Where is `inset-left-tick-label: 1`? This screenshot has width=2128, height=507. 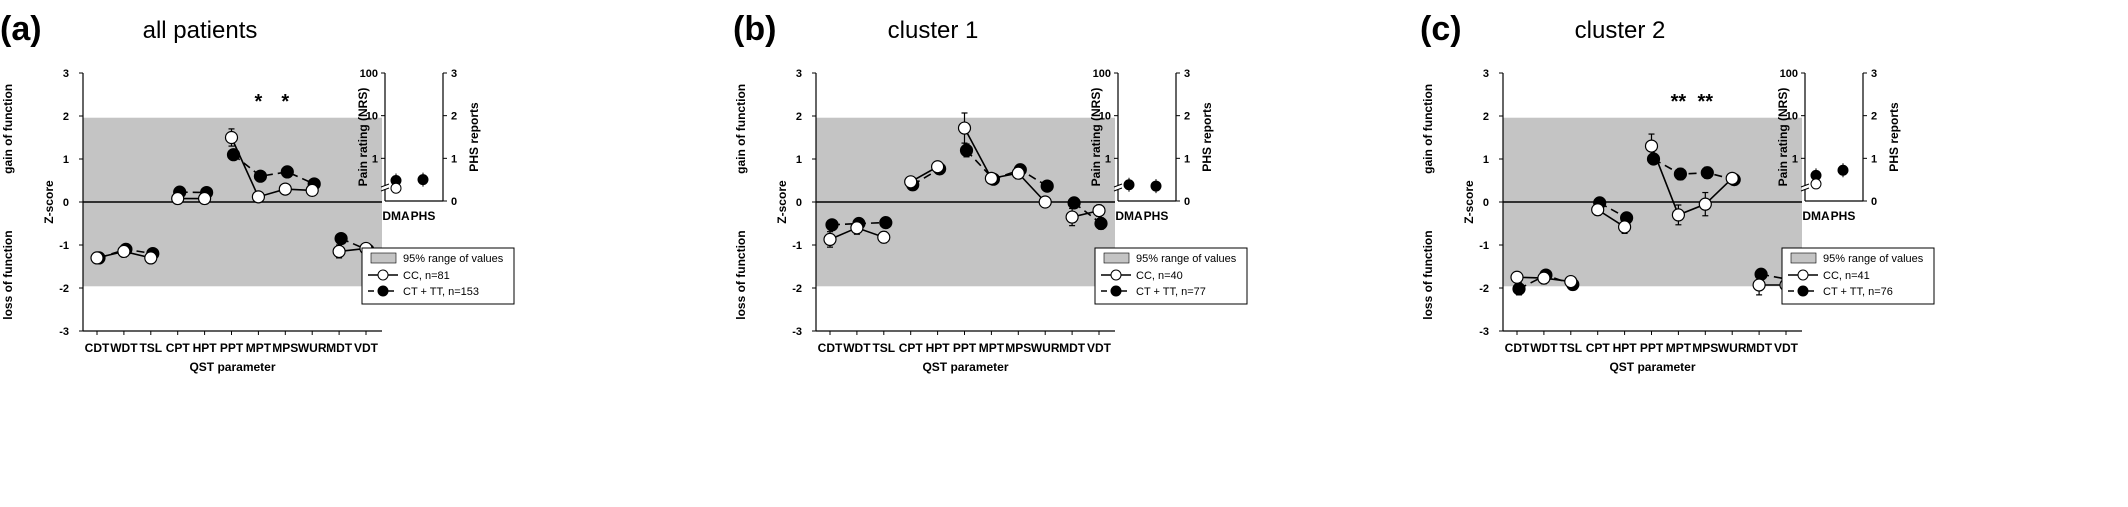
inset-left-tick-label: 1 is located at coordinates (1795, 159).